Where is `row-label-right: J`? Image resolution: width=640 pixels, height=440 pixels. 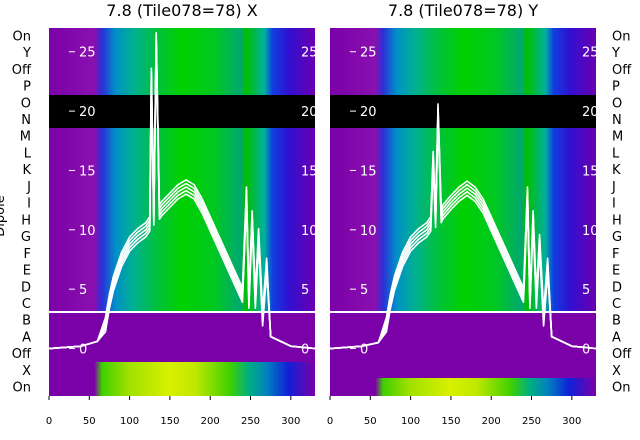
row-label-right: J is located at coordinates (613, 187).